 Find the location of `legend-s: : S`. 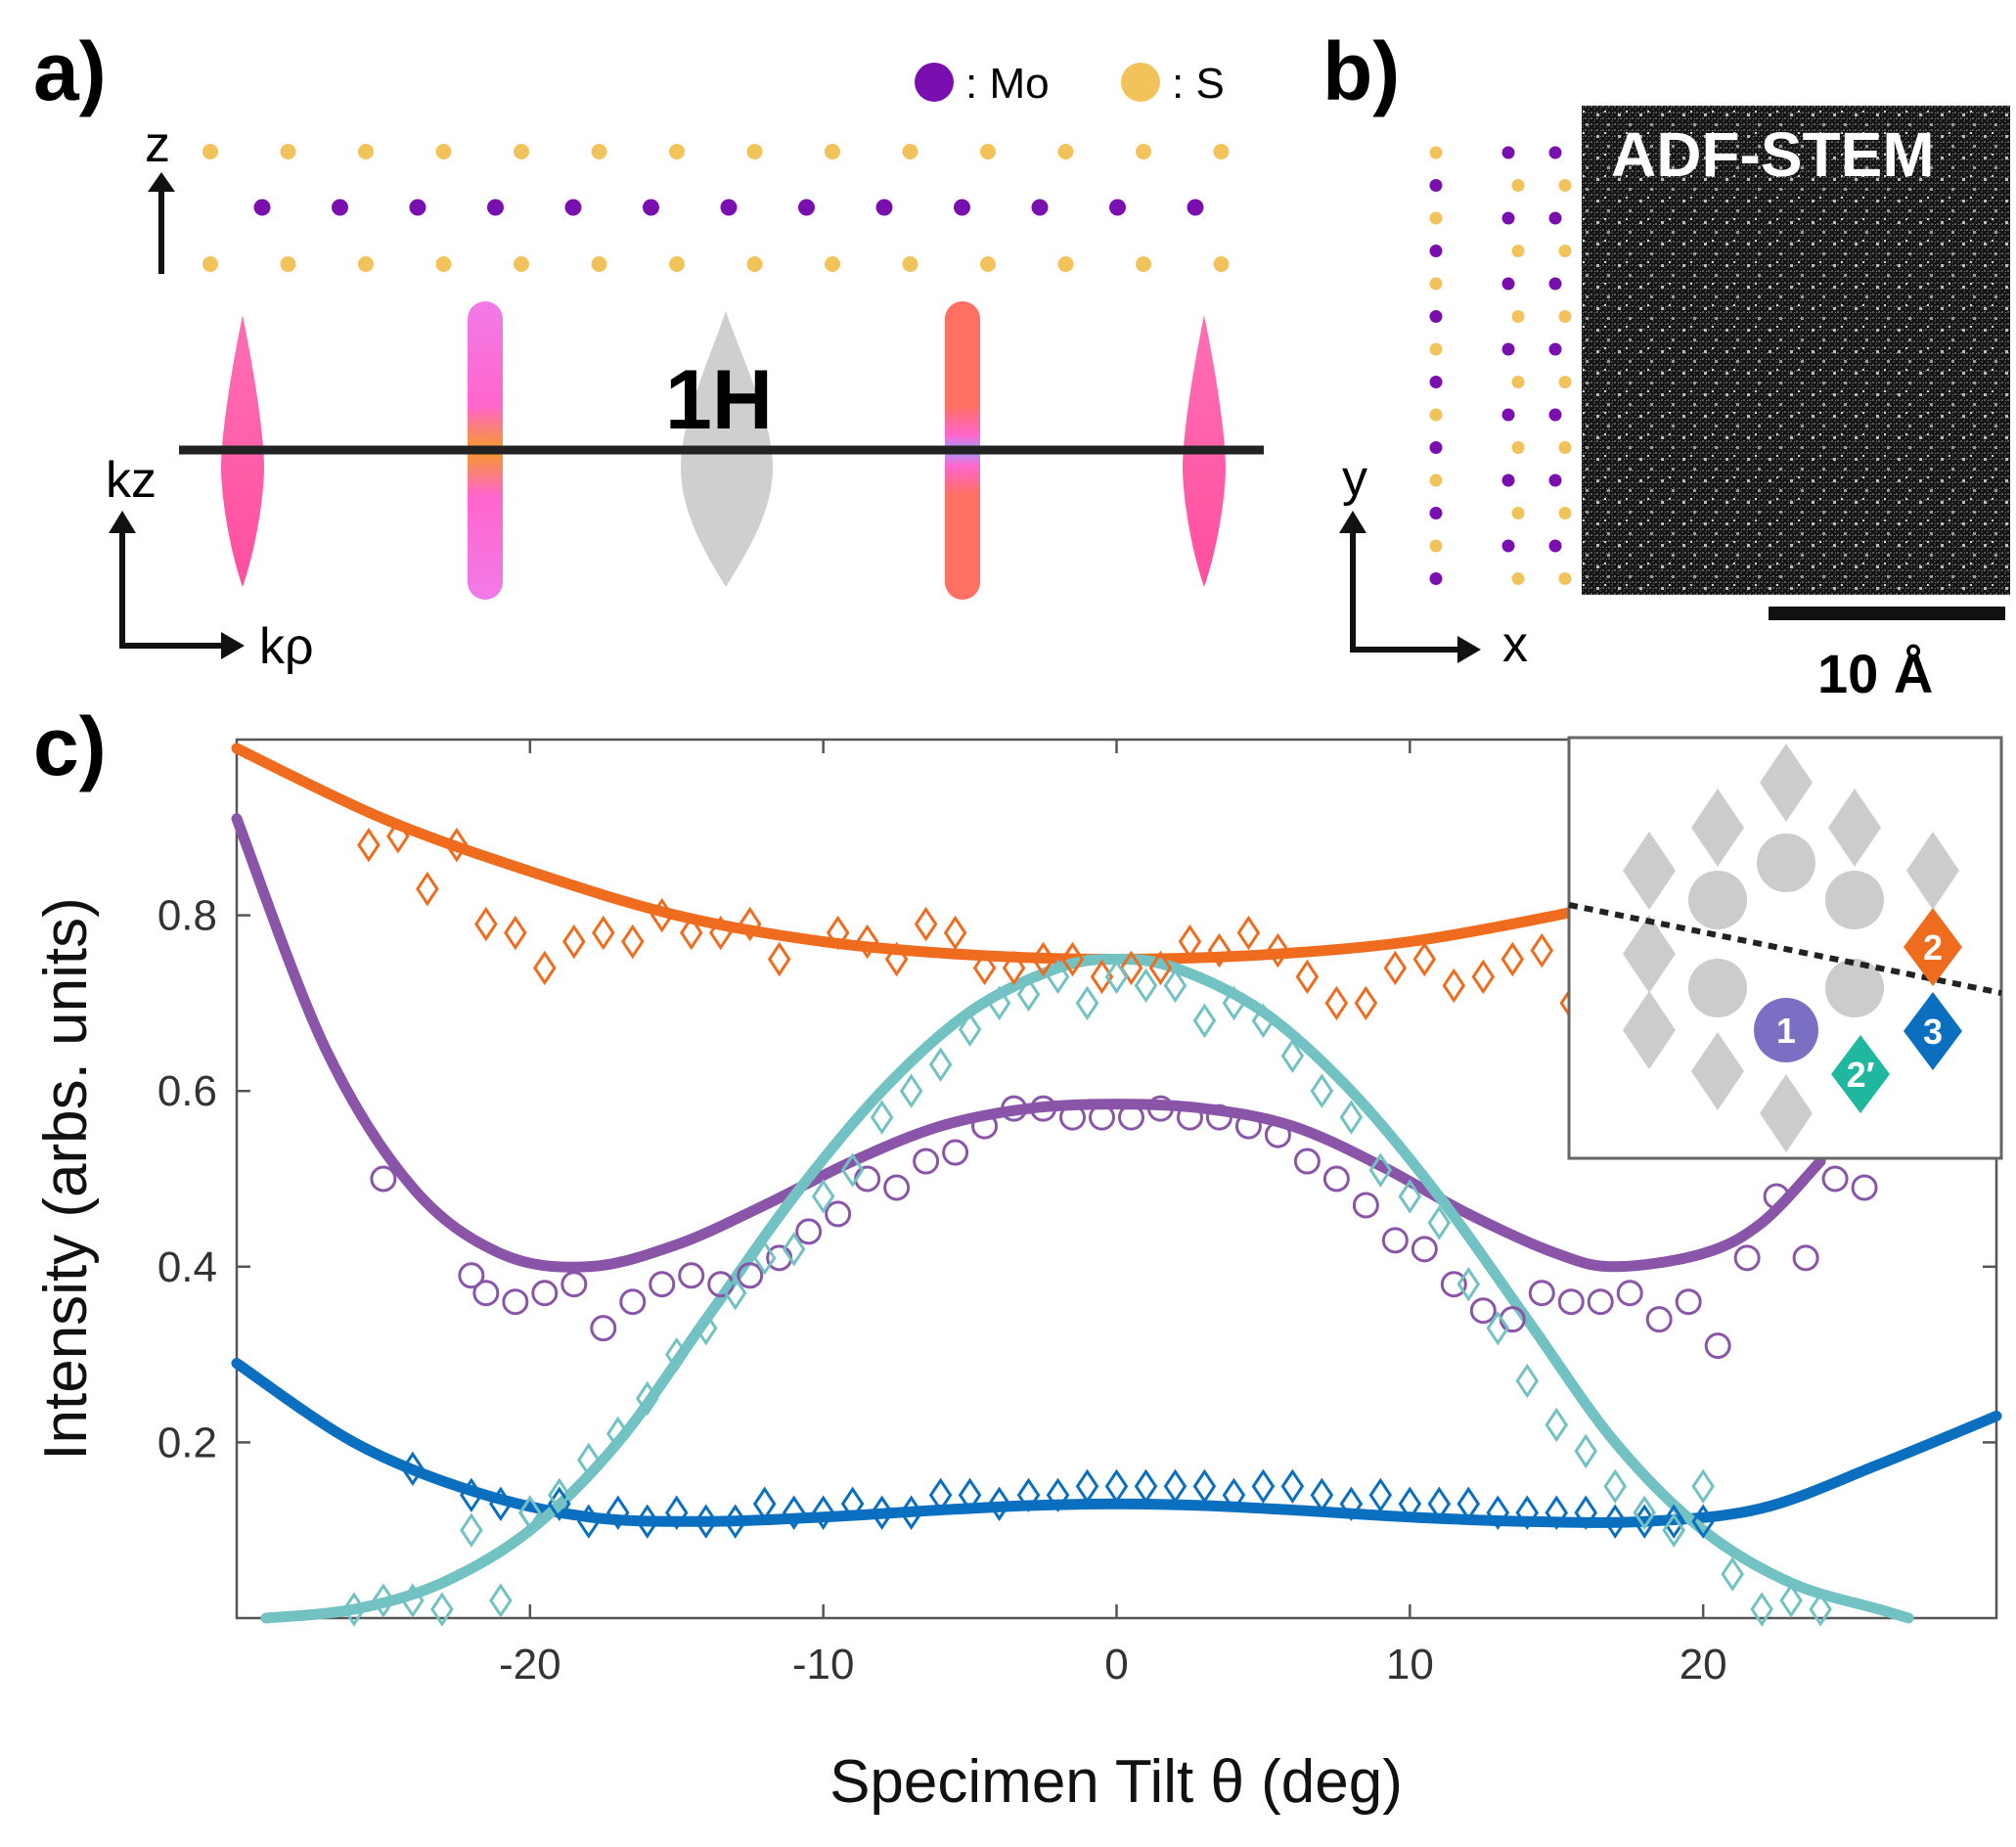

legend-s: : S is located at coordinates (1173, 84).